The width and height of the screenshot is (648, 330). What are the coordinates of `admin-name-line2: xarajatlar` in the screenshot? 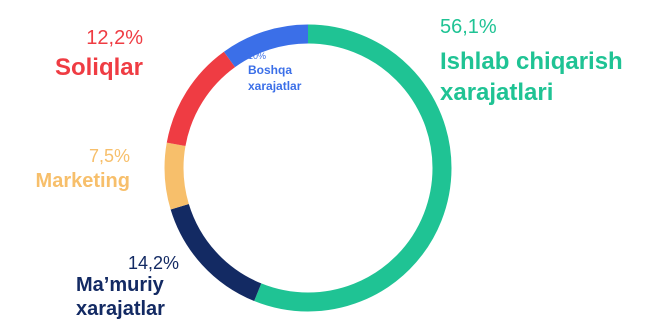 It's located at (120, 309).